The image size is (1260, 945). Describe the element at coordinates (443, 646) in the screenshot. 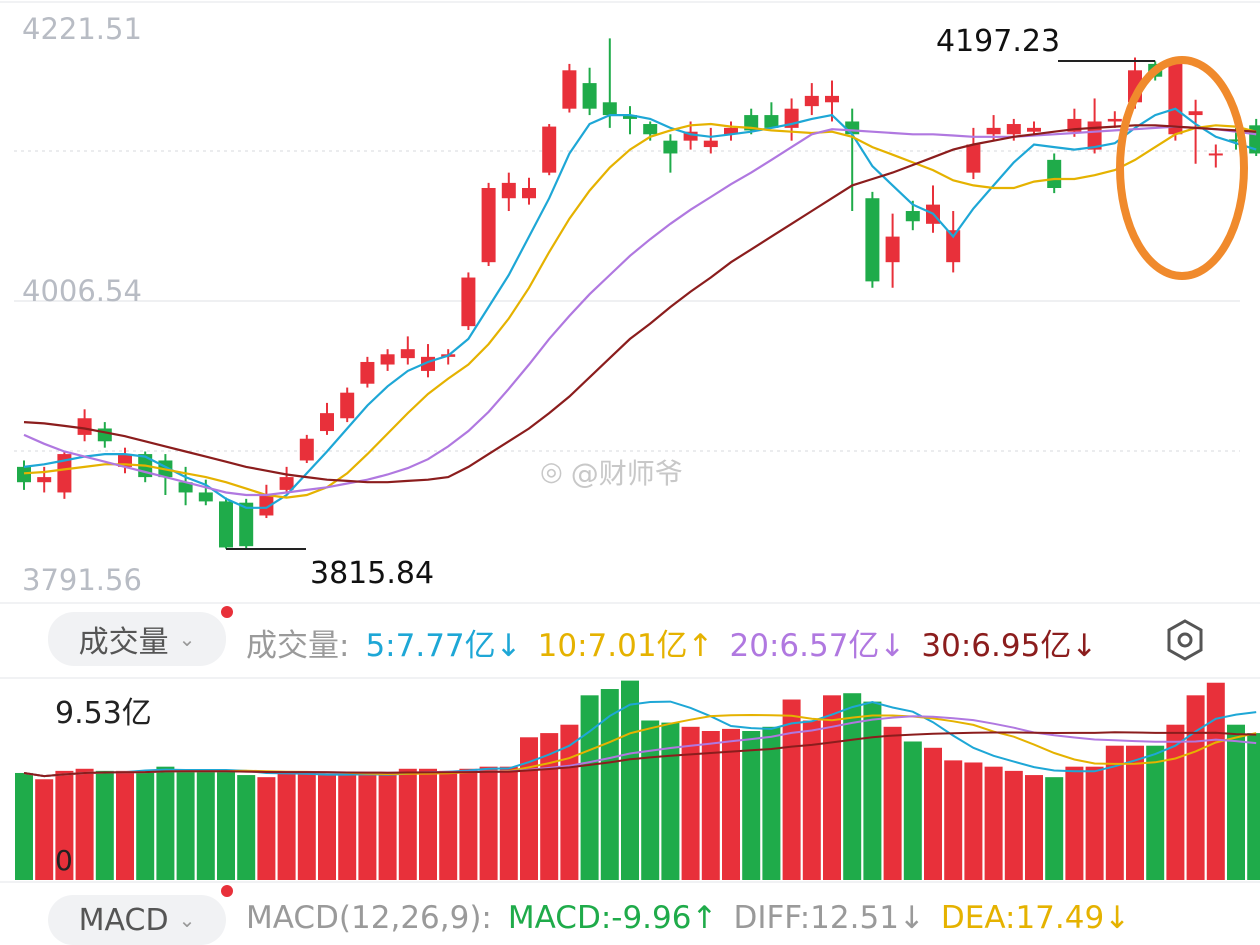

I see `volume-legend-ma5: 5:7.77亿↓` at that location.